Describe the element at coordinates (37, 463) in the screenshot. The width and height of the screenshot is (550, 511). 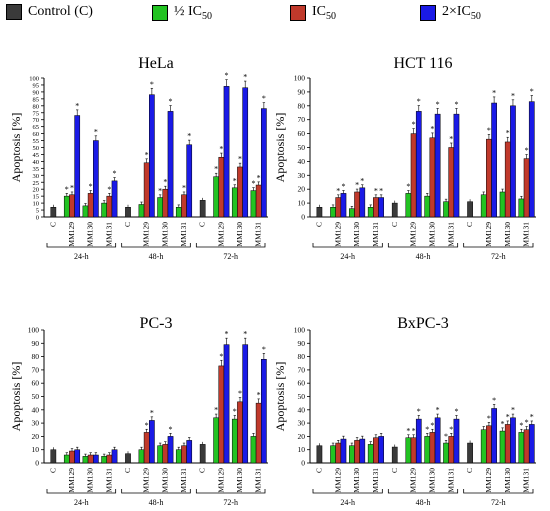
I see `y-tick-label: 0` at that location.